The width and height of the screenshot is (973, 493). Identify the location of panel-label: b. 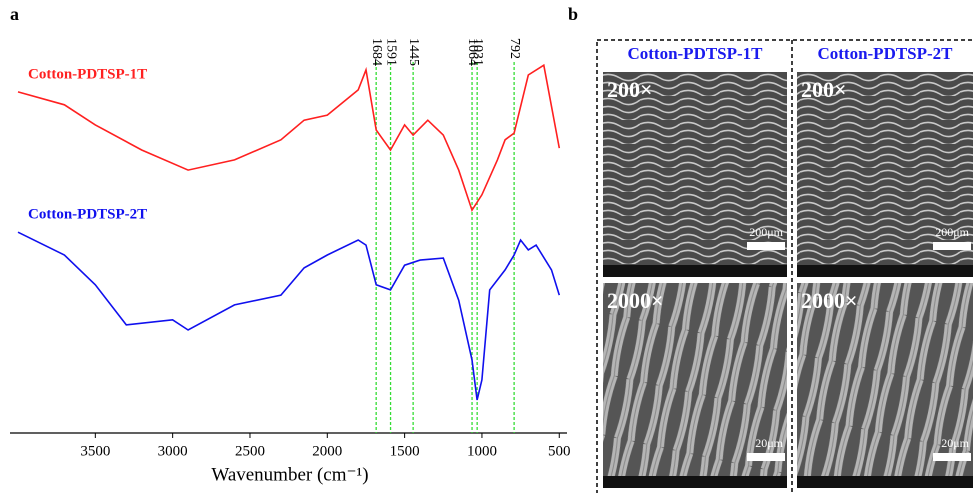
(573, 14).